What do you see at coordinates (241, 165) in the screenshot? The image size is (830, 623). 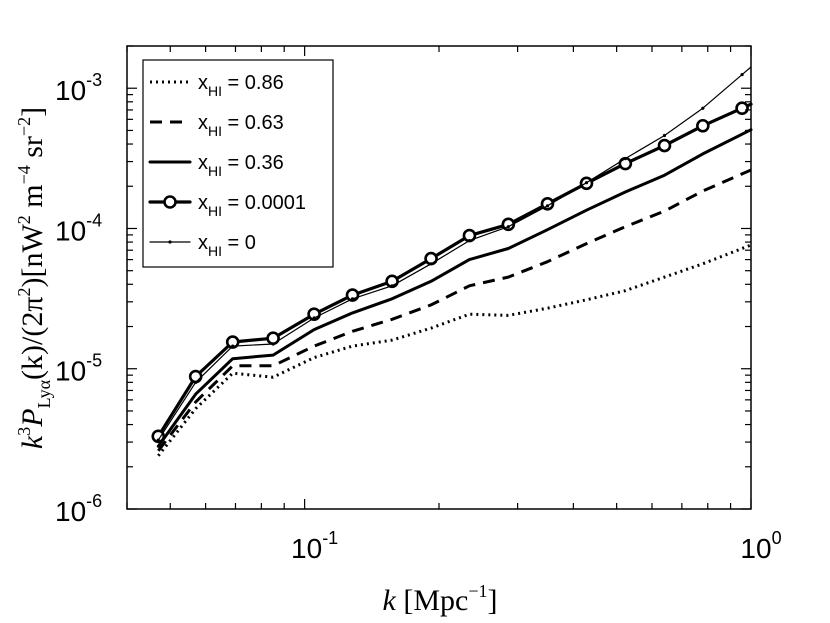 I see `legend-label-2: xHI = 0.36` at bounding box center [241, 165].